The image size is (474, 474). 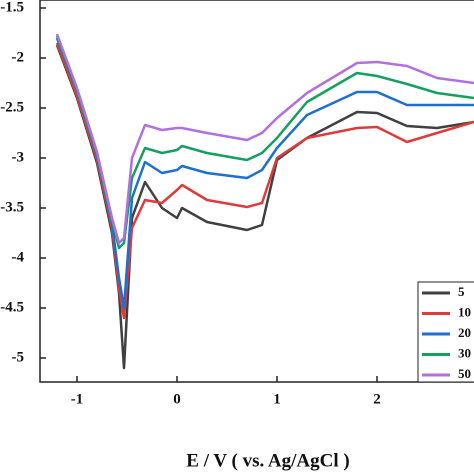 What do you see at coordinates (18, 257) in the screenshot?
I see `y-tick-label: -4` at bounding box center [18, 257].